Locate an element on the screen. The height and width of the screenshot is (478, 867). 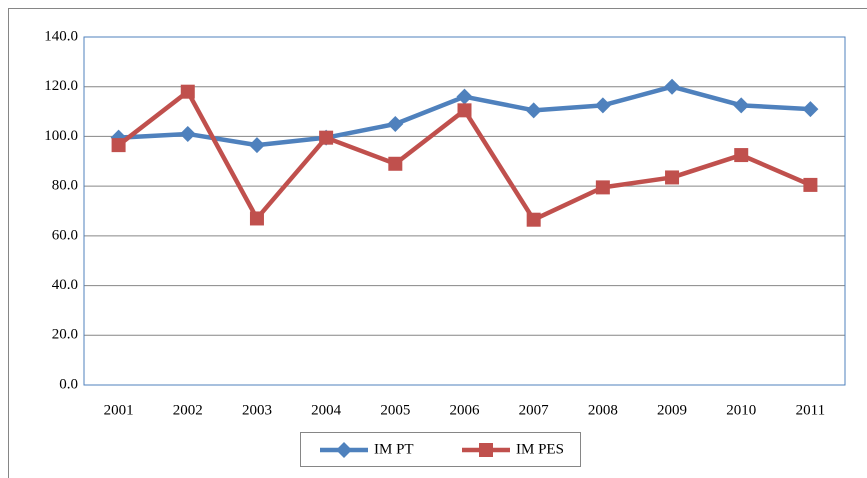
x-tick-label: 2008 is located at coordinates (603, 410).